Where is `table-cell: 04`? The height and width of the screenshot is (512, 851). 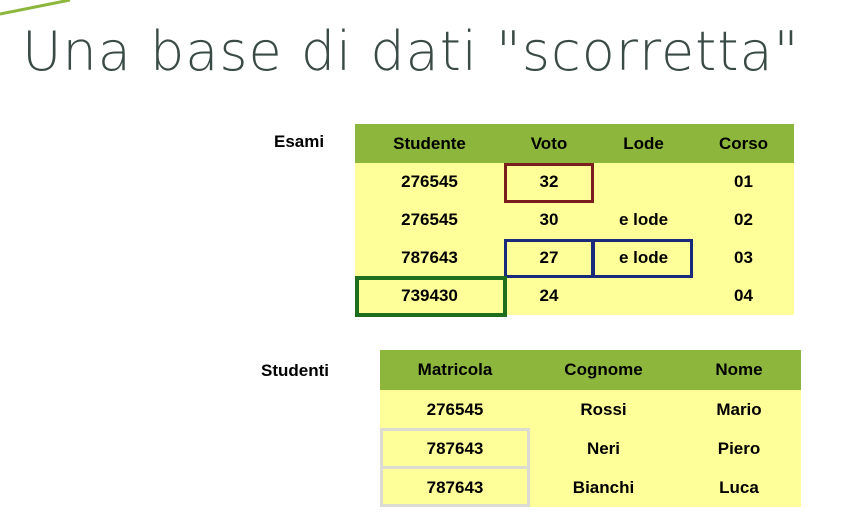 table-cell: 04 is located at coordinates (743, 296).